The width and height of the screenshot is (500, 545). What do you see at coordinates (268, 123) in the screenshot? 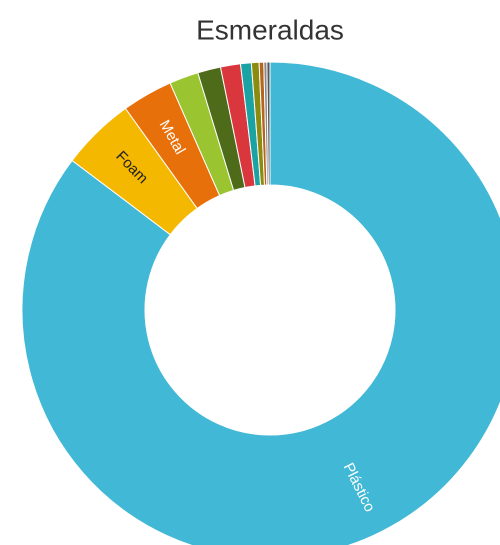
I see `donut-slice` at bounding box center [268, 123].